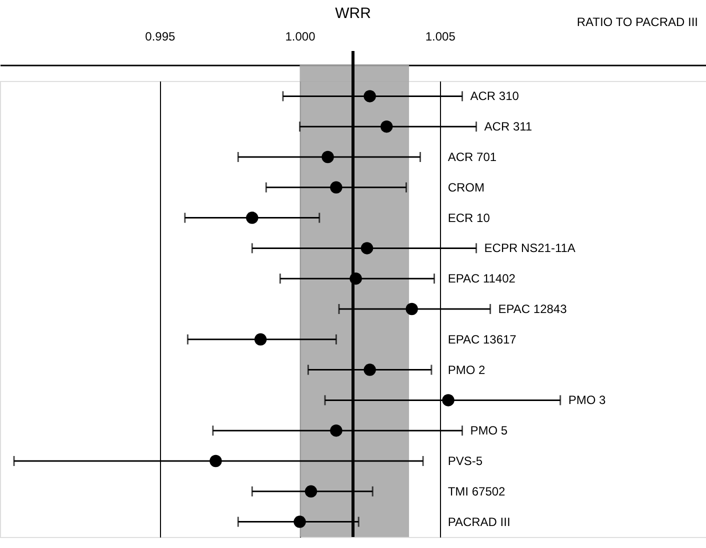 Image resolution: width=706 pixels, height=548 pixels. Describe the element at coordinates (530, 248) in the screenshot. I see `y-tick-label: ECPR NS21-11A` at that location.